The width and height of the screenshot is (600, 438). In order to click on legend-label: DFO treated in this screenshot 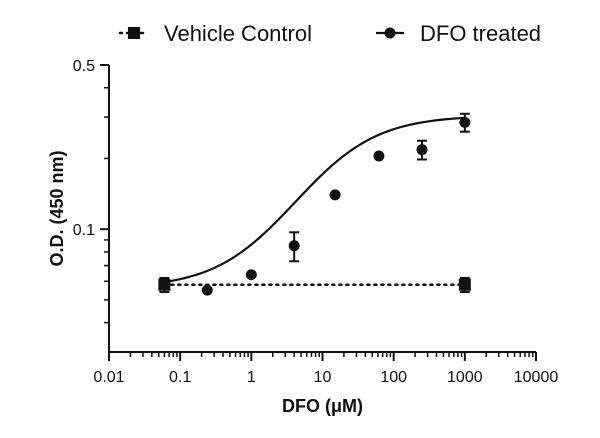, I will do `click(480, 33)`.